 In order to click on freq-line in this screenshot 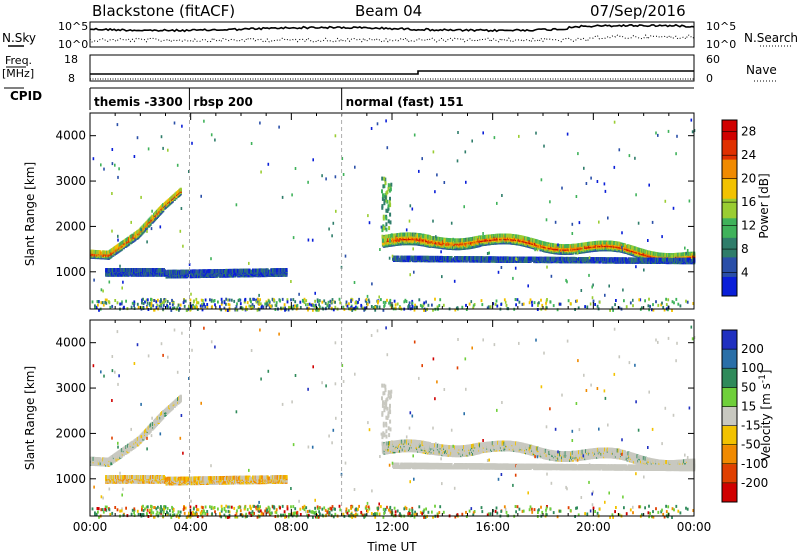, I will do `click(392, 72)`.